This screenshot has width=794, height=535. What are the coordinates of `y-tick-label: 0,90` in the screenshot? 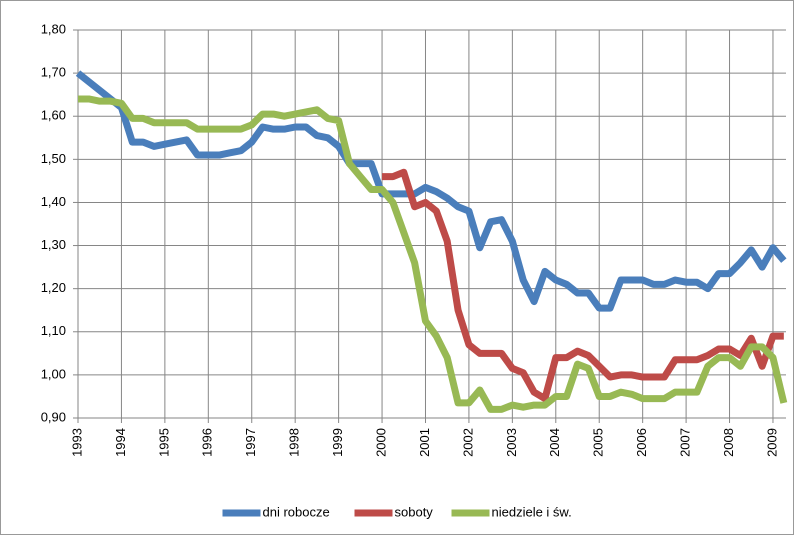 It's located at (53, 416).